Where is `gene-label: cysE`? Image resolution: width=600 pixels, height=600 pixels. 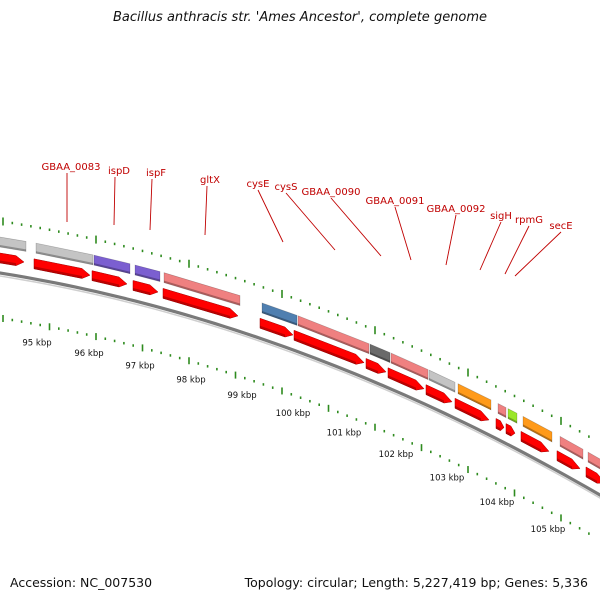 gene-label: cysE is located at coordinates (258, 184).